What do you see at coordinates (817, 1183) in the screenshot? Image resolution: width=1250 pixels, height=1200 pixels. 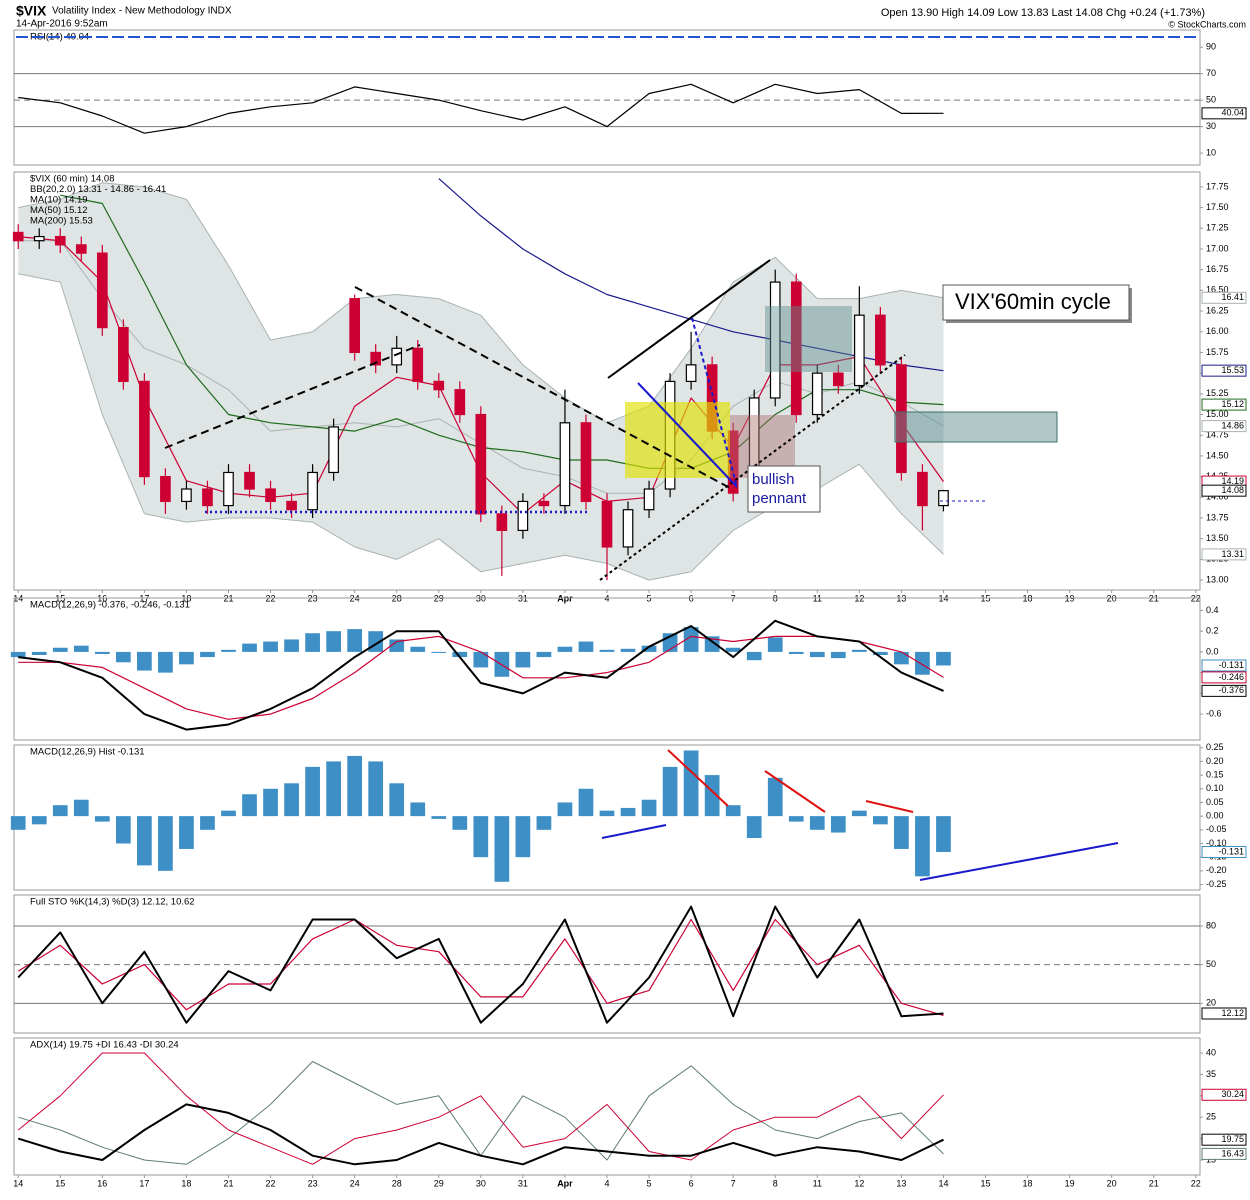 I see `x-tick-label: 11` at bounding box center [817, 1183].